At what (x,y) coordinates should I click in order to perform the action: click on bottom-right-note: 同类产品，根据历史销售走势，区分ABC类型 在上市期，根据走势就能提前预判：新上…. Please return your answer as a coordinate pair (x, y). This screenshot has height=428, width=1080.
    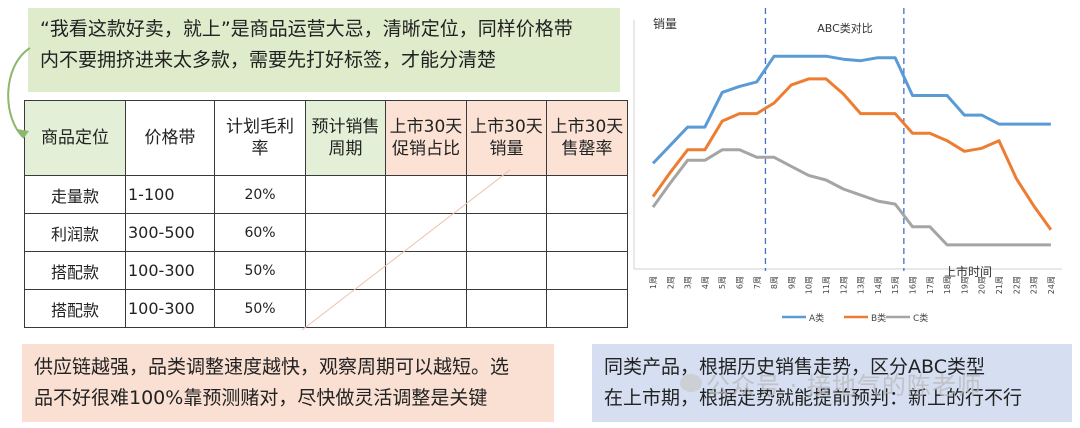
    Looking at the image, I should click on (832, 383).